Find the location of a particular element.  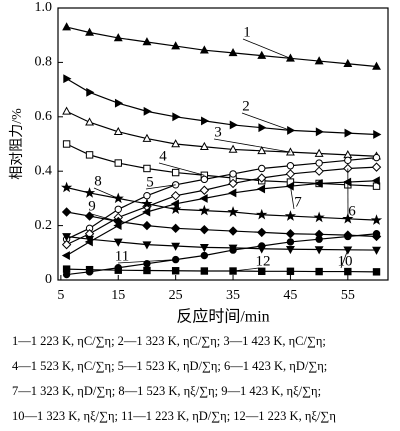

y-tick-label: 0.4 is located at coordinates (44, 170).